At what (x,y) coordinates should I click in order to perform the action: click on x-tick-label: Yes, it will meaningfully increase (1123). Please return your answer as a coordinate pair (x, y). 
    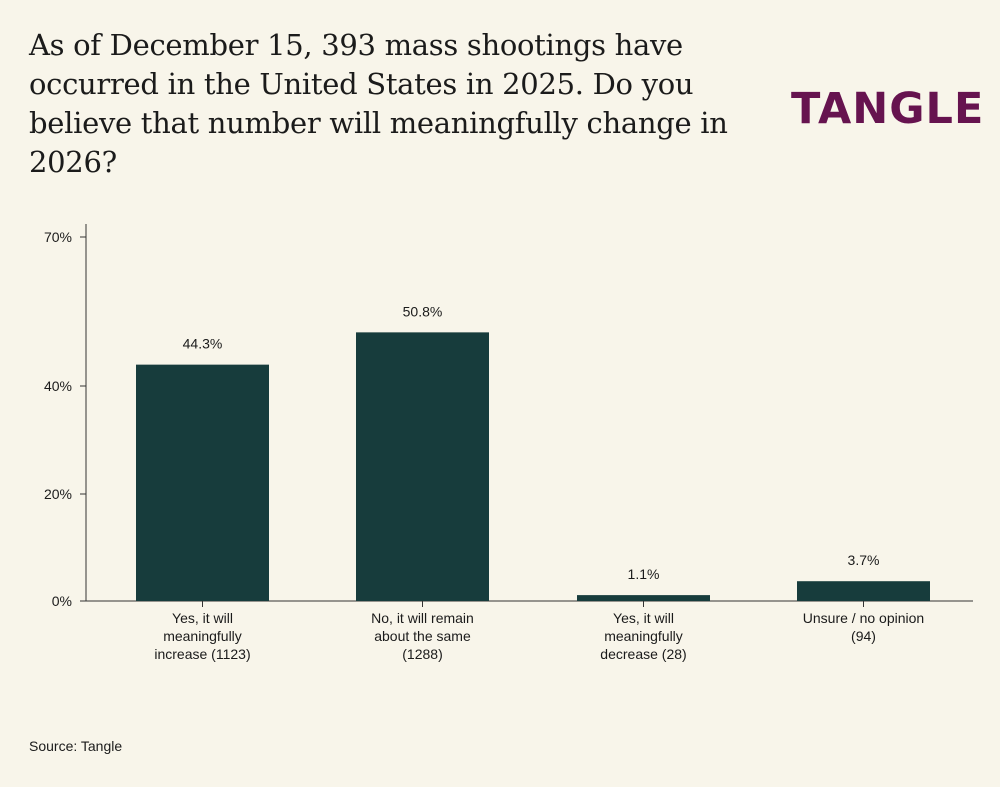
    Looking at the image, I should click on (202, 636).